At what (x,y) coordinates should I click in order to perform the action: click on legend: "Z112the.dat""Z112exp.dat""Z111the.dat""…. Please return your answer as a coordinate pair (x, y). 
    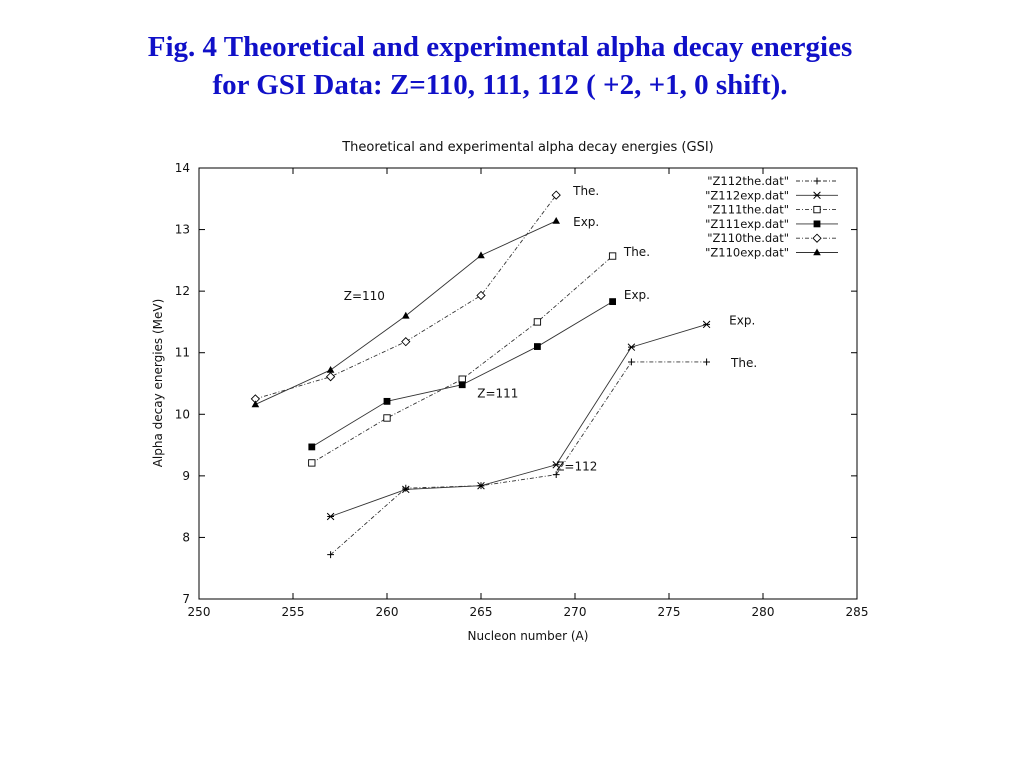
    Looking at the image, I should click on (771, 217).